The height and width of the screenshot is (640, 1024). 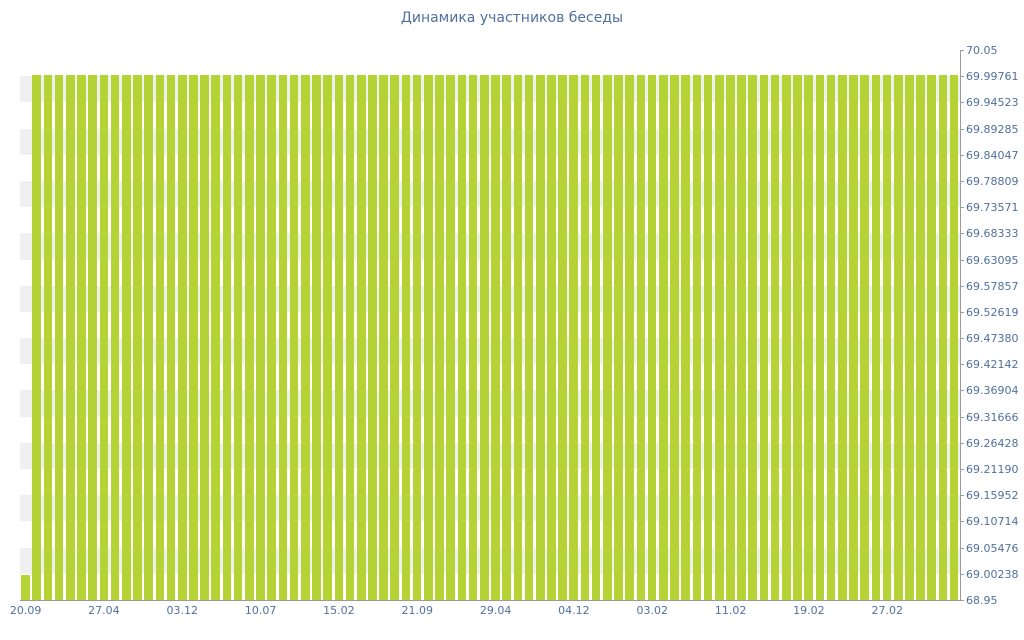 What do you see at coordinates (992, 339) in the screenshot?
I see `y-axis-label: 69.47380` at bounding box center [992, 339].